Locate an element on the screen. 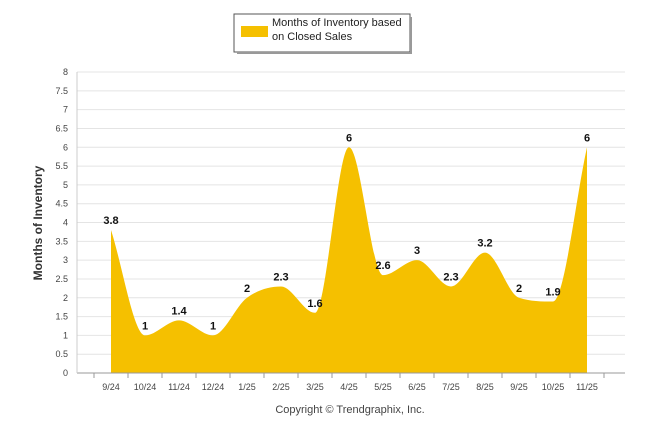 The image size is (646, 434). x-tick-label: 11/24 is located at coordinates (179, 387).